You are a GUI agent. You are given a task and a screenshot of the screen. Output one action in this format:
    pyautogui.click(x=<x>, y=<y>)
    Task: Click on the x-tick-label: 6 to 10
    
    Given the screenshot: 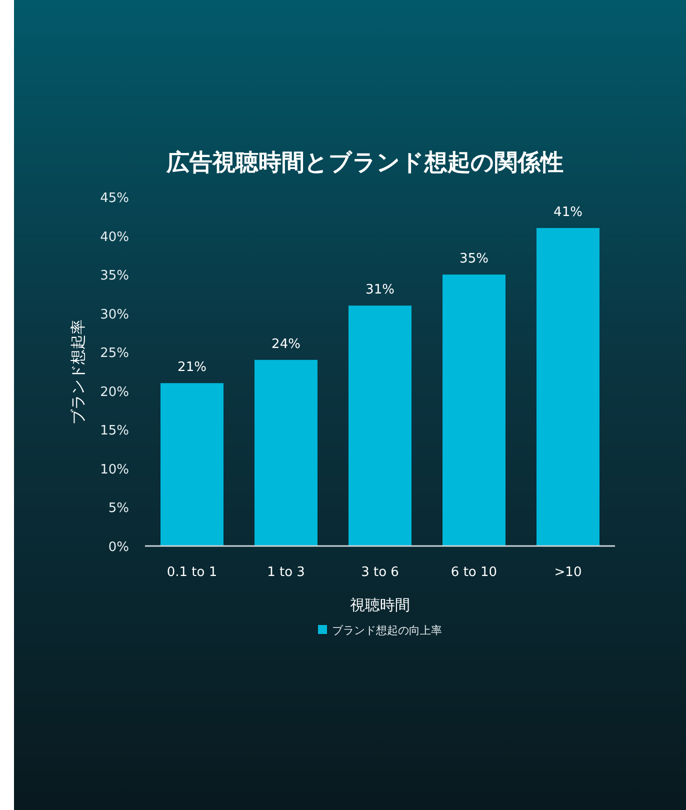 What is the action you would take?
    pyautogui.click(x=474, y=572)
    